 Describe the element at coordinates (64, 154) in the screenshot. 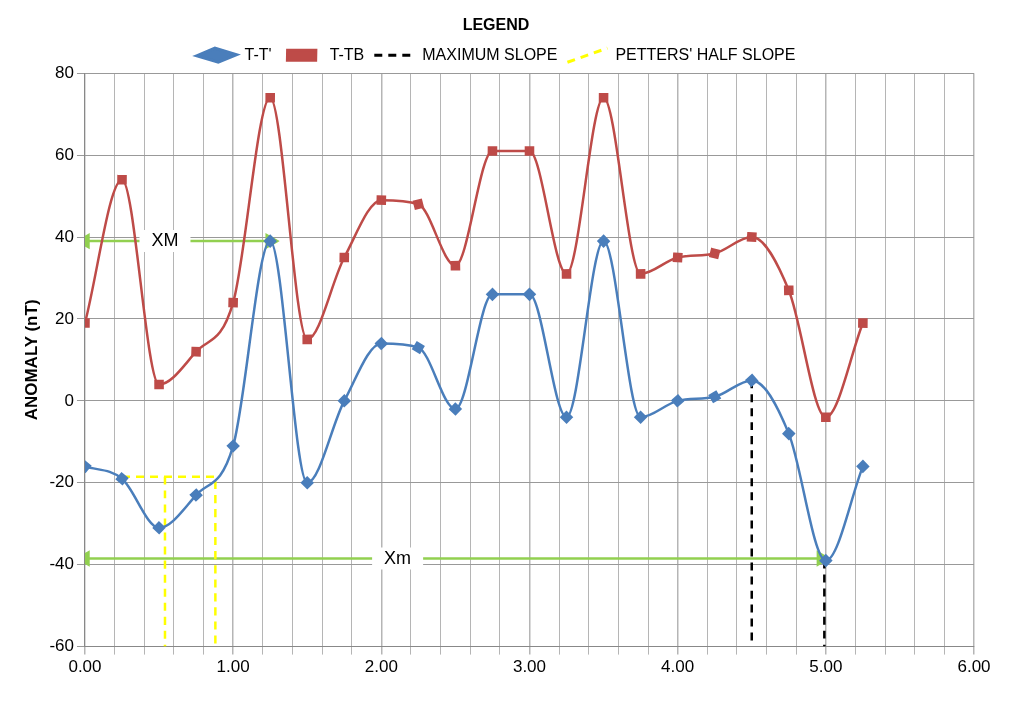

I see `y-tick-label: 60` at that location.